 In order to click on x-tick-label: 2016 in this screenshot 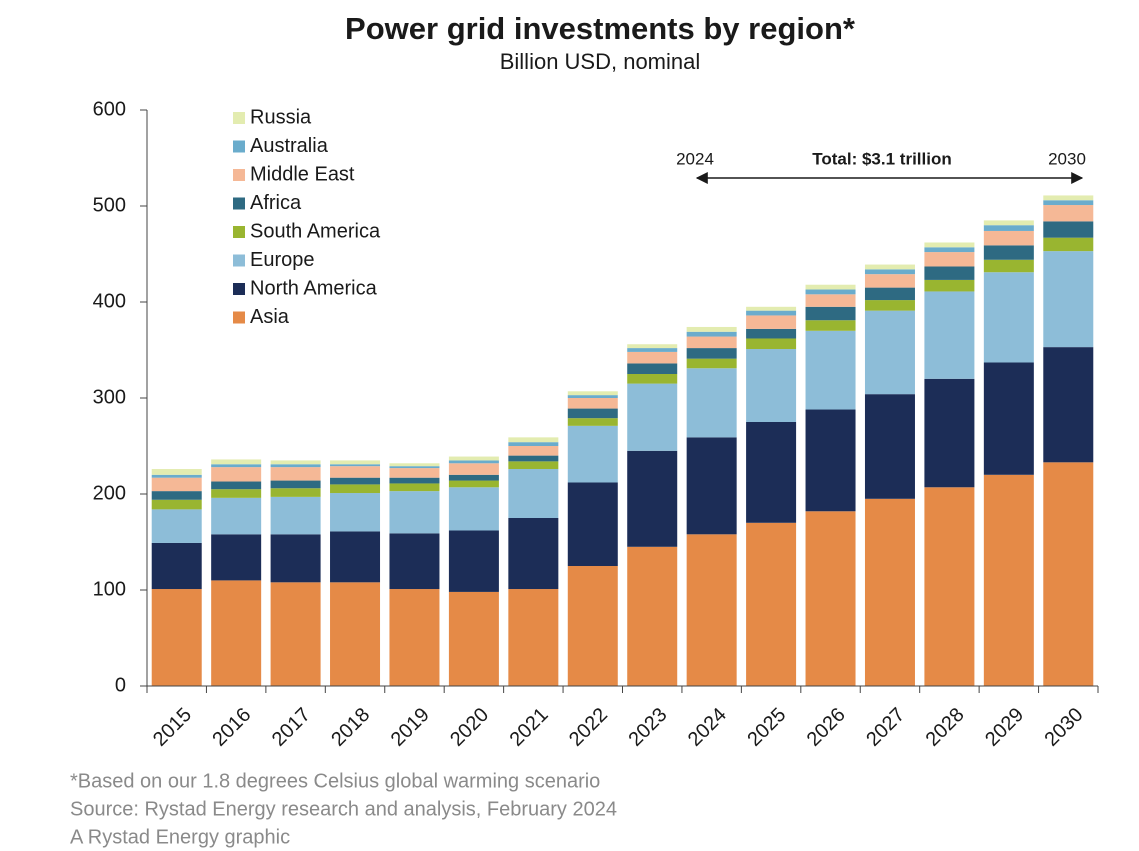, I will do `click(231, 727)`.